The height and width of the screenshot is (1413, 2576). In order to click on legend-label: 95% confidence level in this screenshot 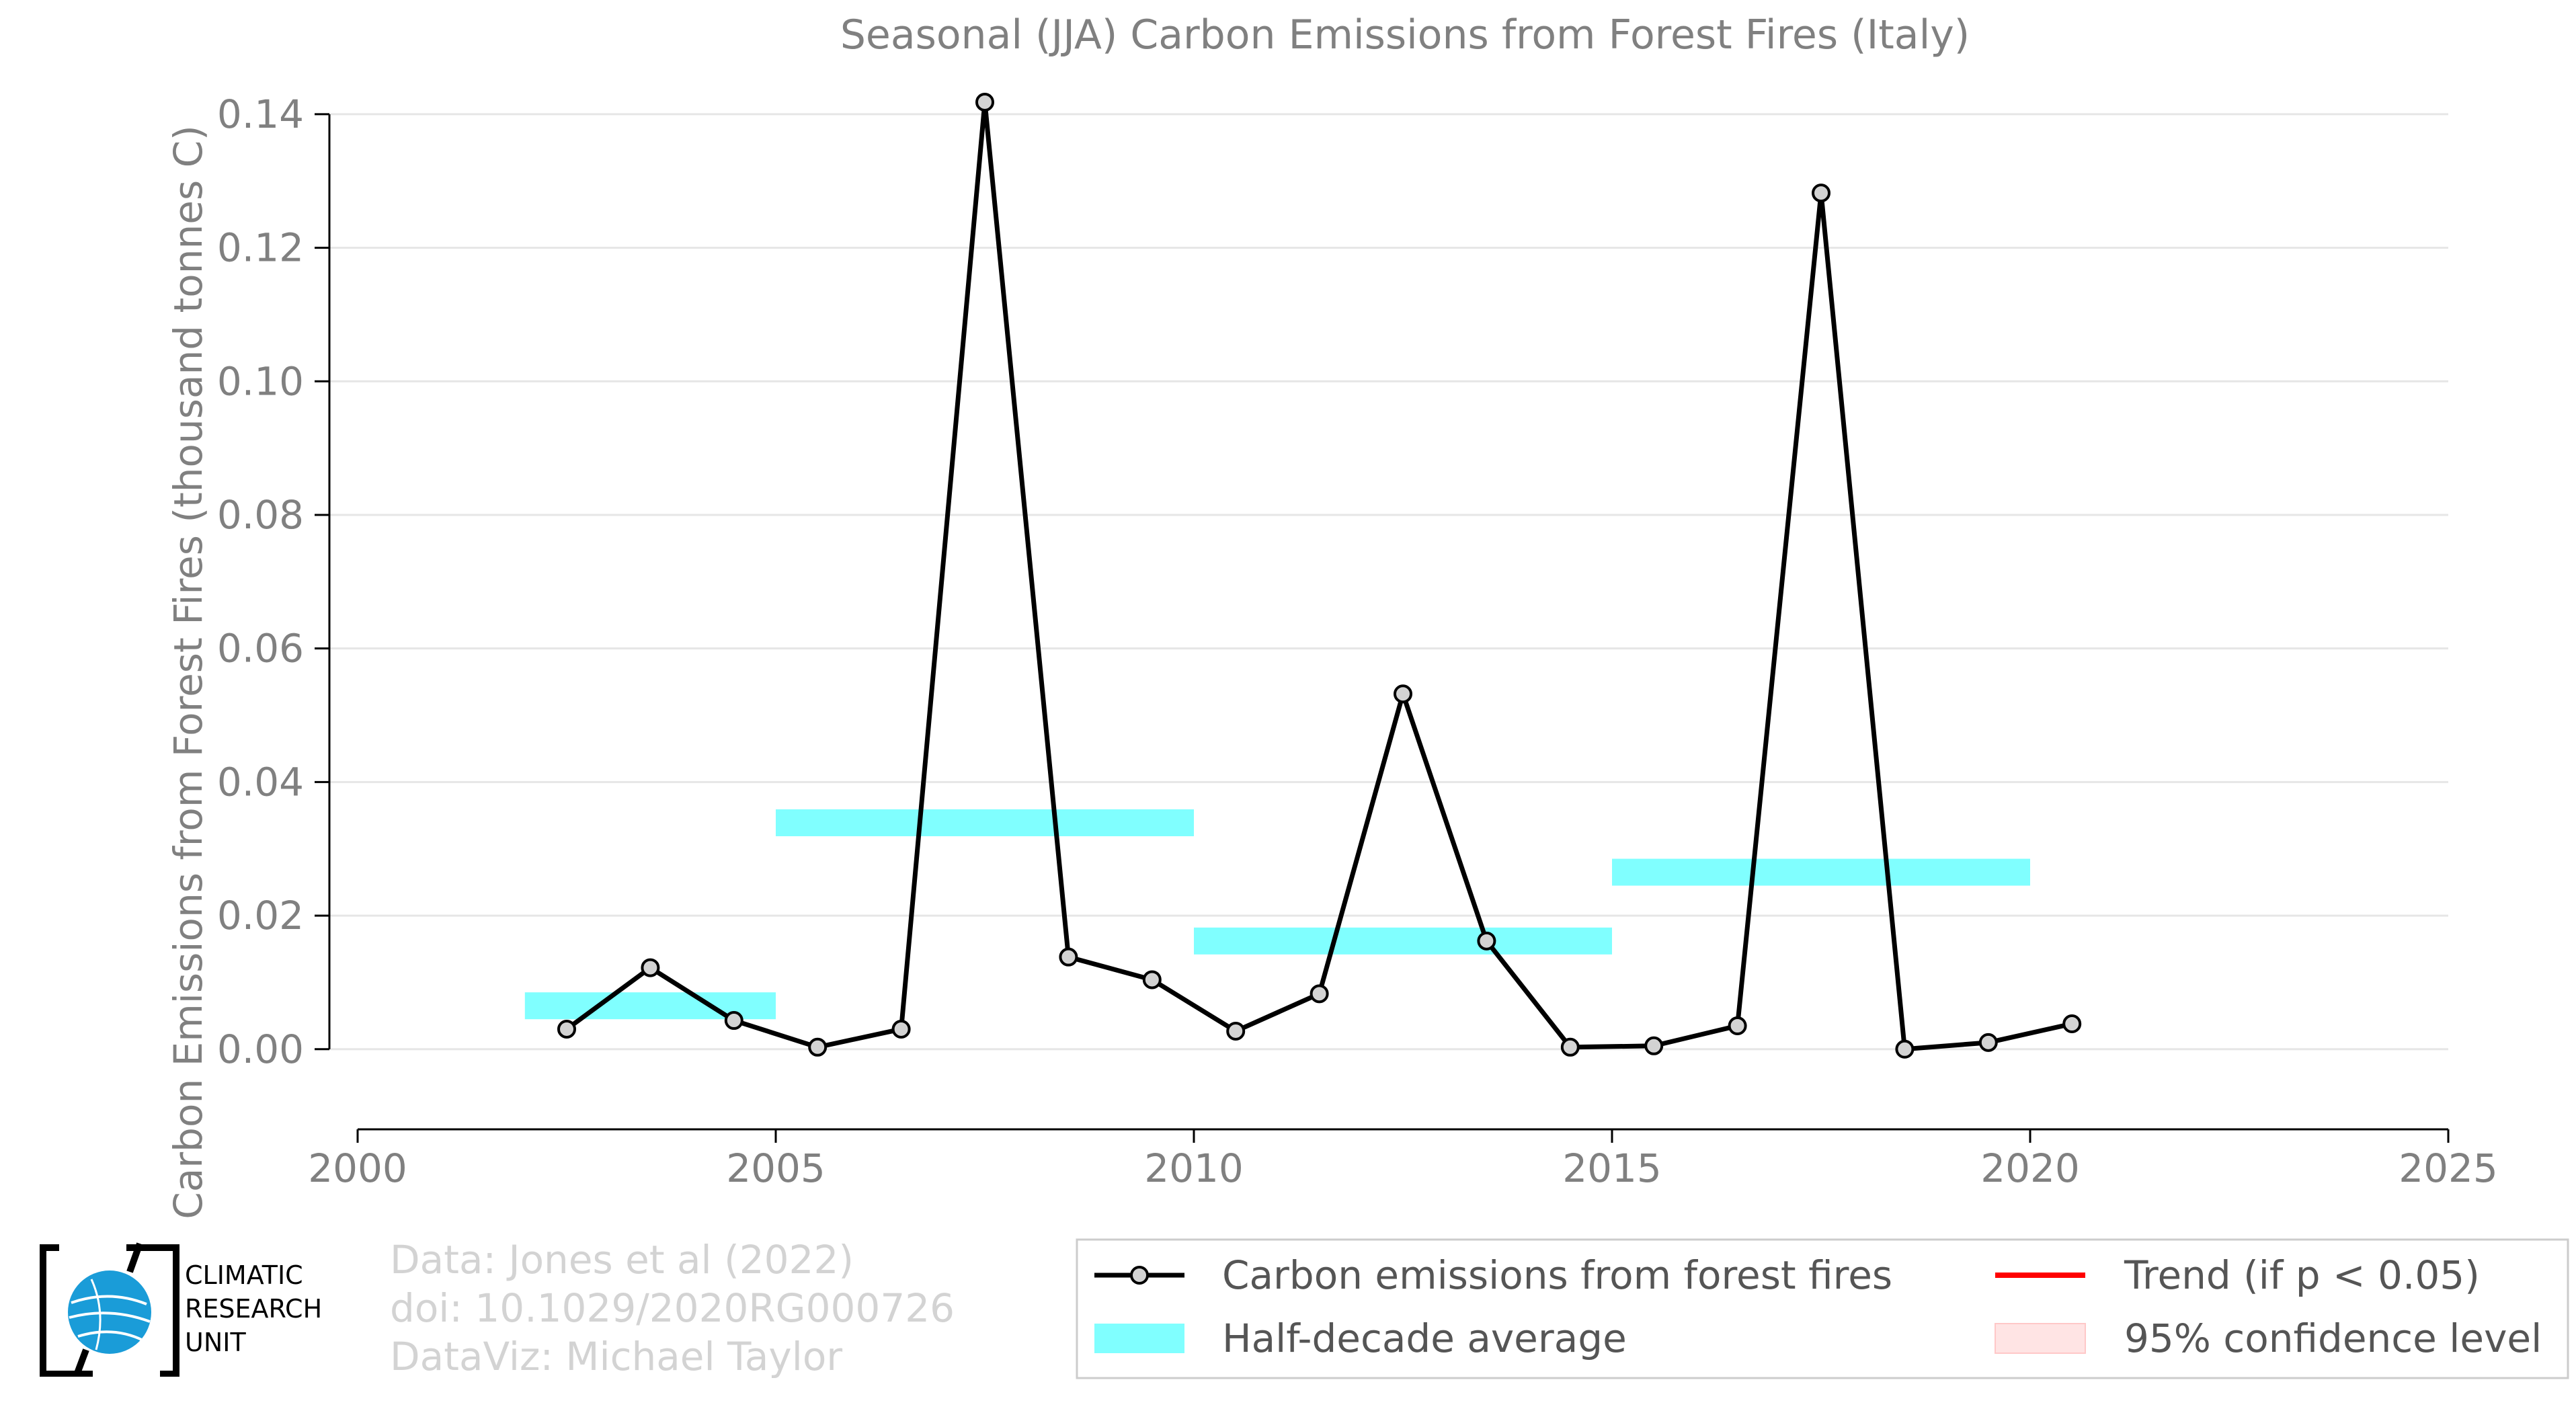, I will do `click(2333, 1339)`.